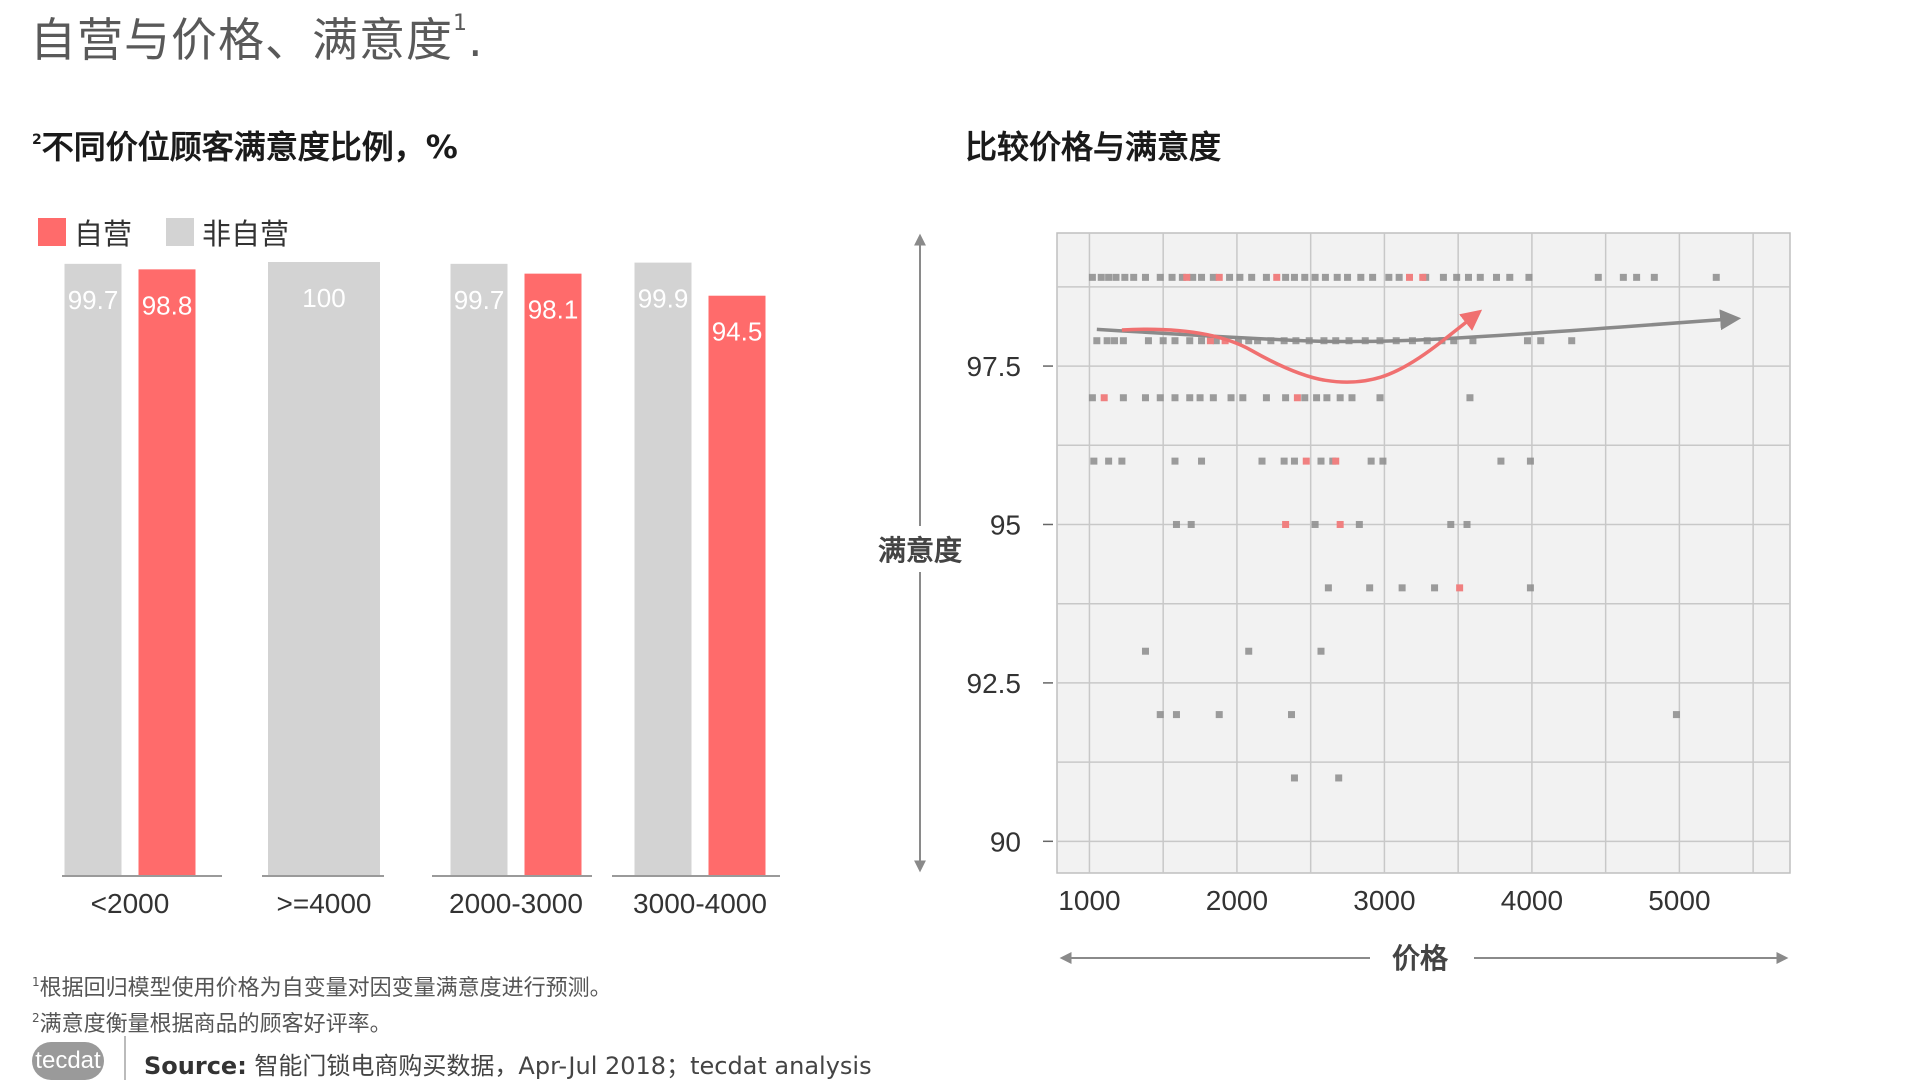 This screenshot has width=1920, height=1081. I want to click on data-label-nonself-1: 99.7, so click(93, 300).